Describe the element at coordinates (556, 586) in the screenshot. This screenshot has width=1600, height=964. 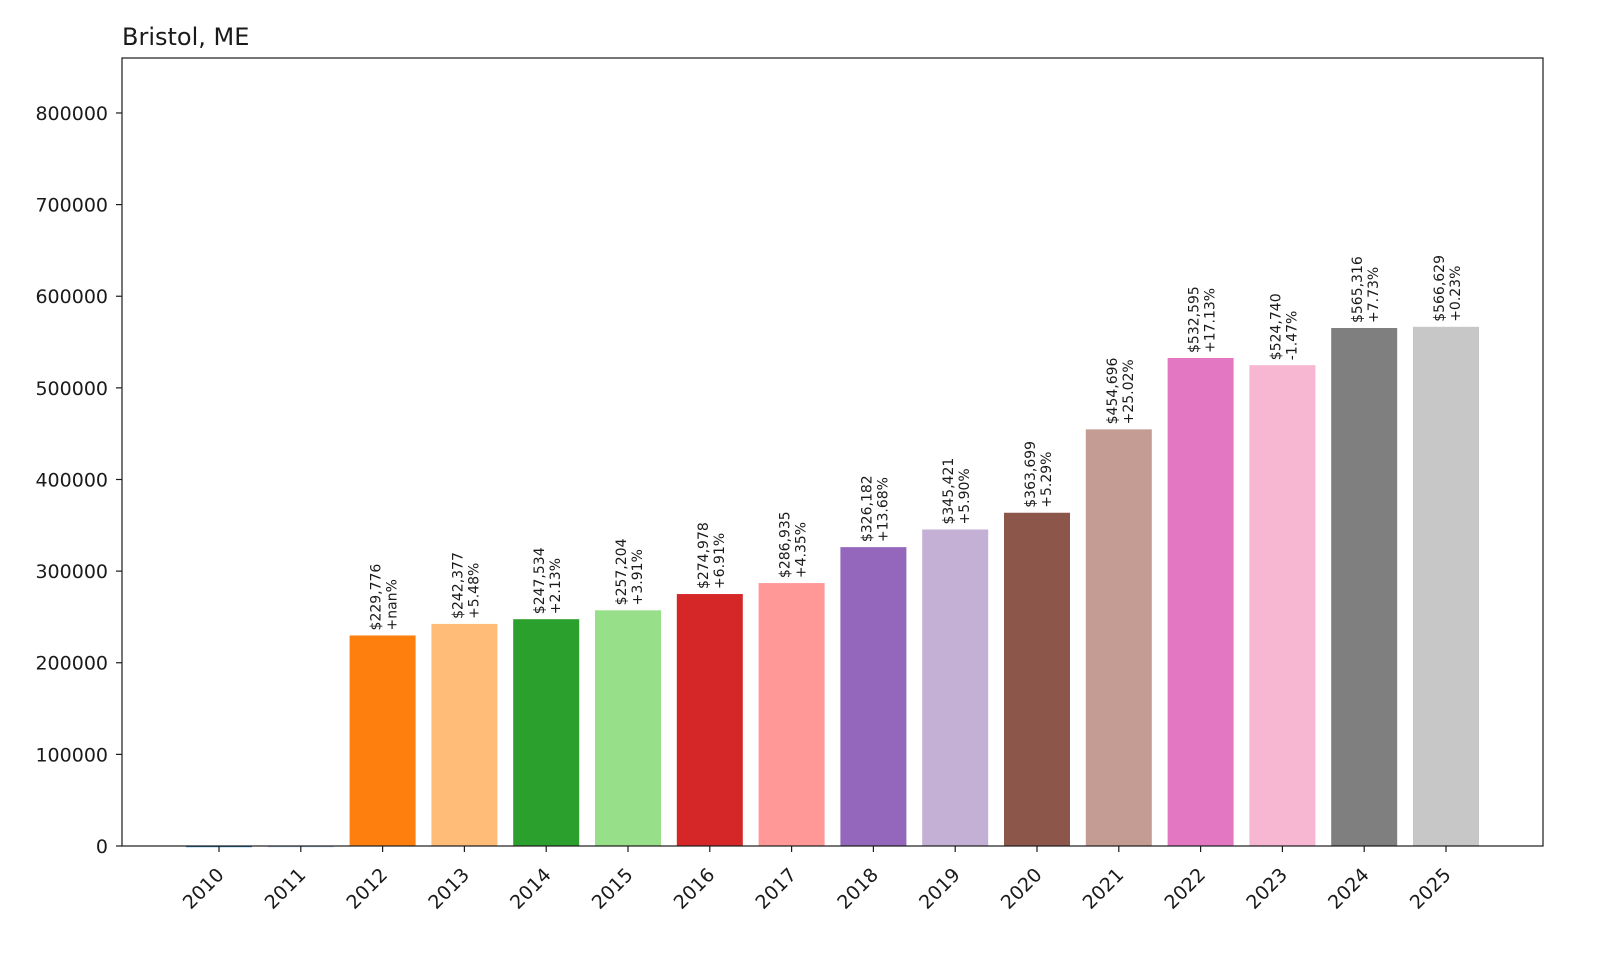
I see `change-label-2014: +2.13%` at that location.